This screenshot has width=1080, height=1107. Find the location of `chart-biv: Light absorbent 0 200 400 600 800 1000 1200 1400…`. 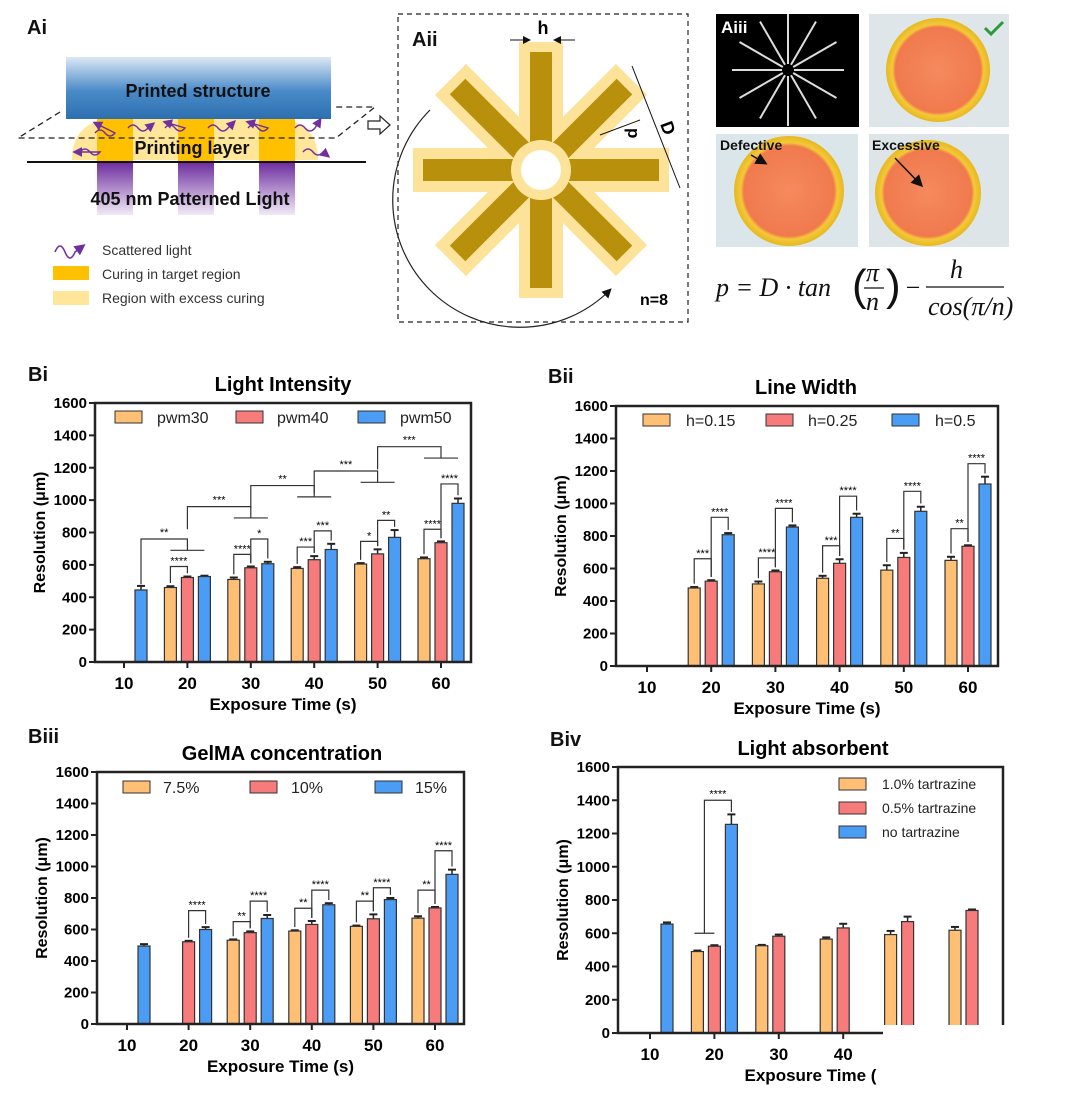

chart-biv: Light absorbent 0 200 400 600 800 1000 1200 1400… is located at coordinates (780, 911).